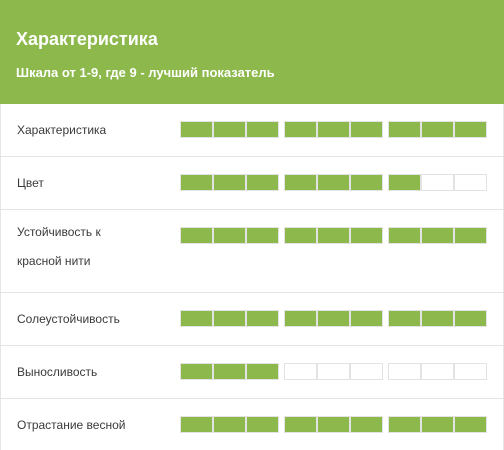 Image resolution: width=504 pixels, height=450 pixels. What do you see at coordinates (54, 261) in the screenshot?
I see `rating-label-line: красной нити` at bounding box center [54, 261].